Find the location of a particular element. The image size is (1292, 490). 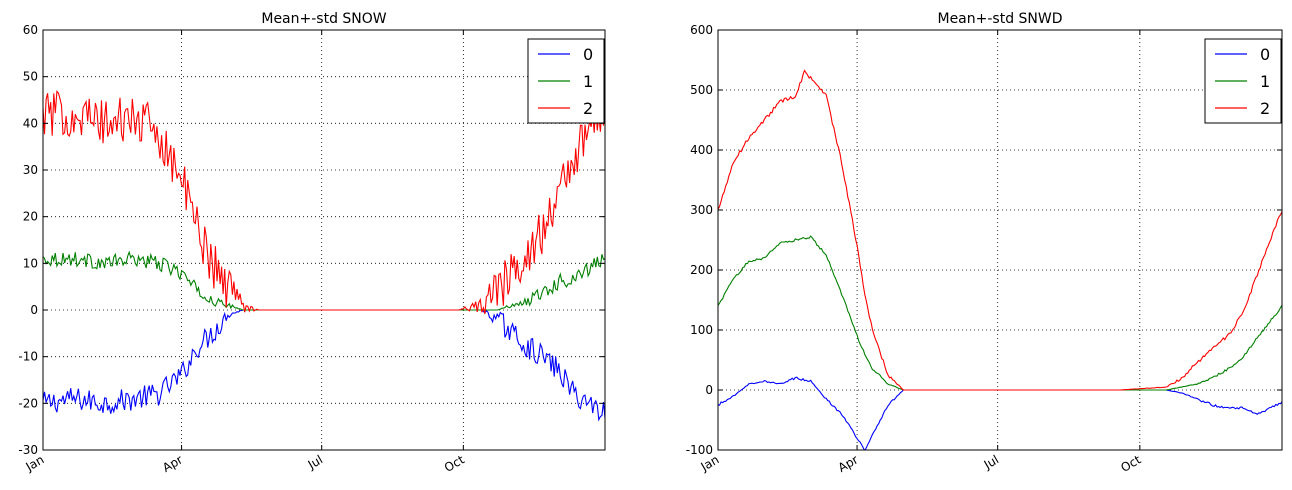

y-tick-label: -20 is located at coordinates (28, 403).